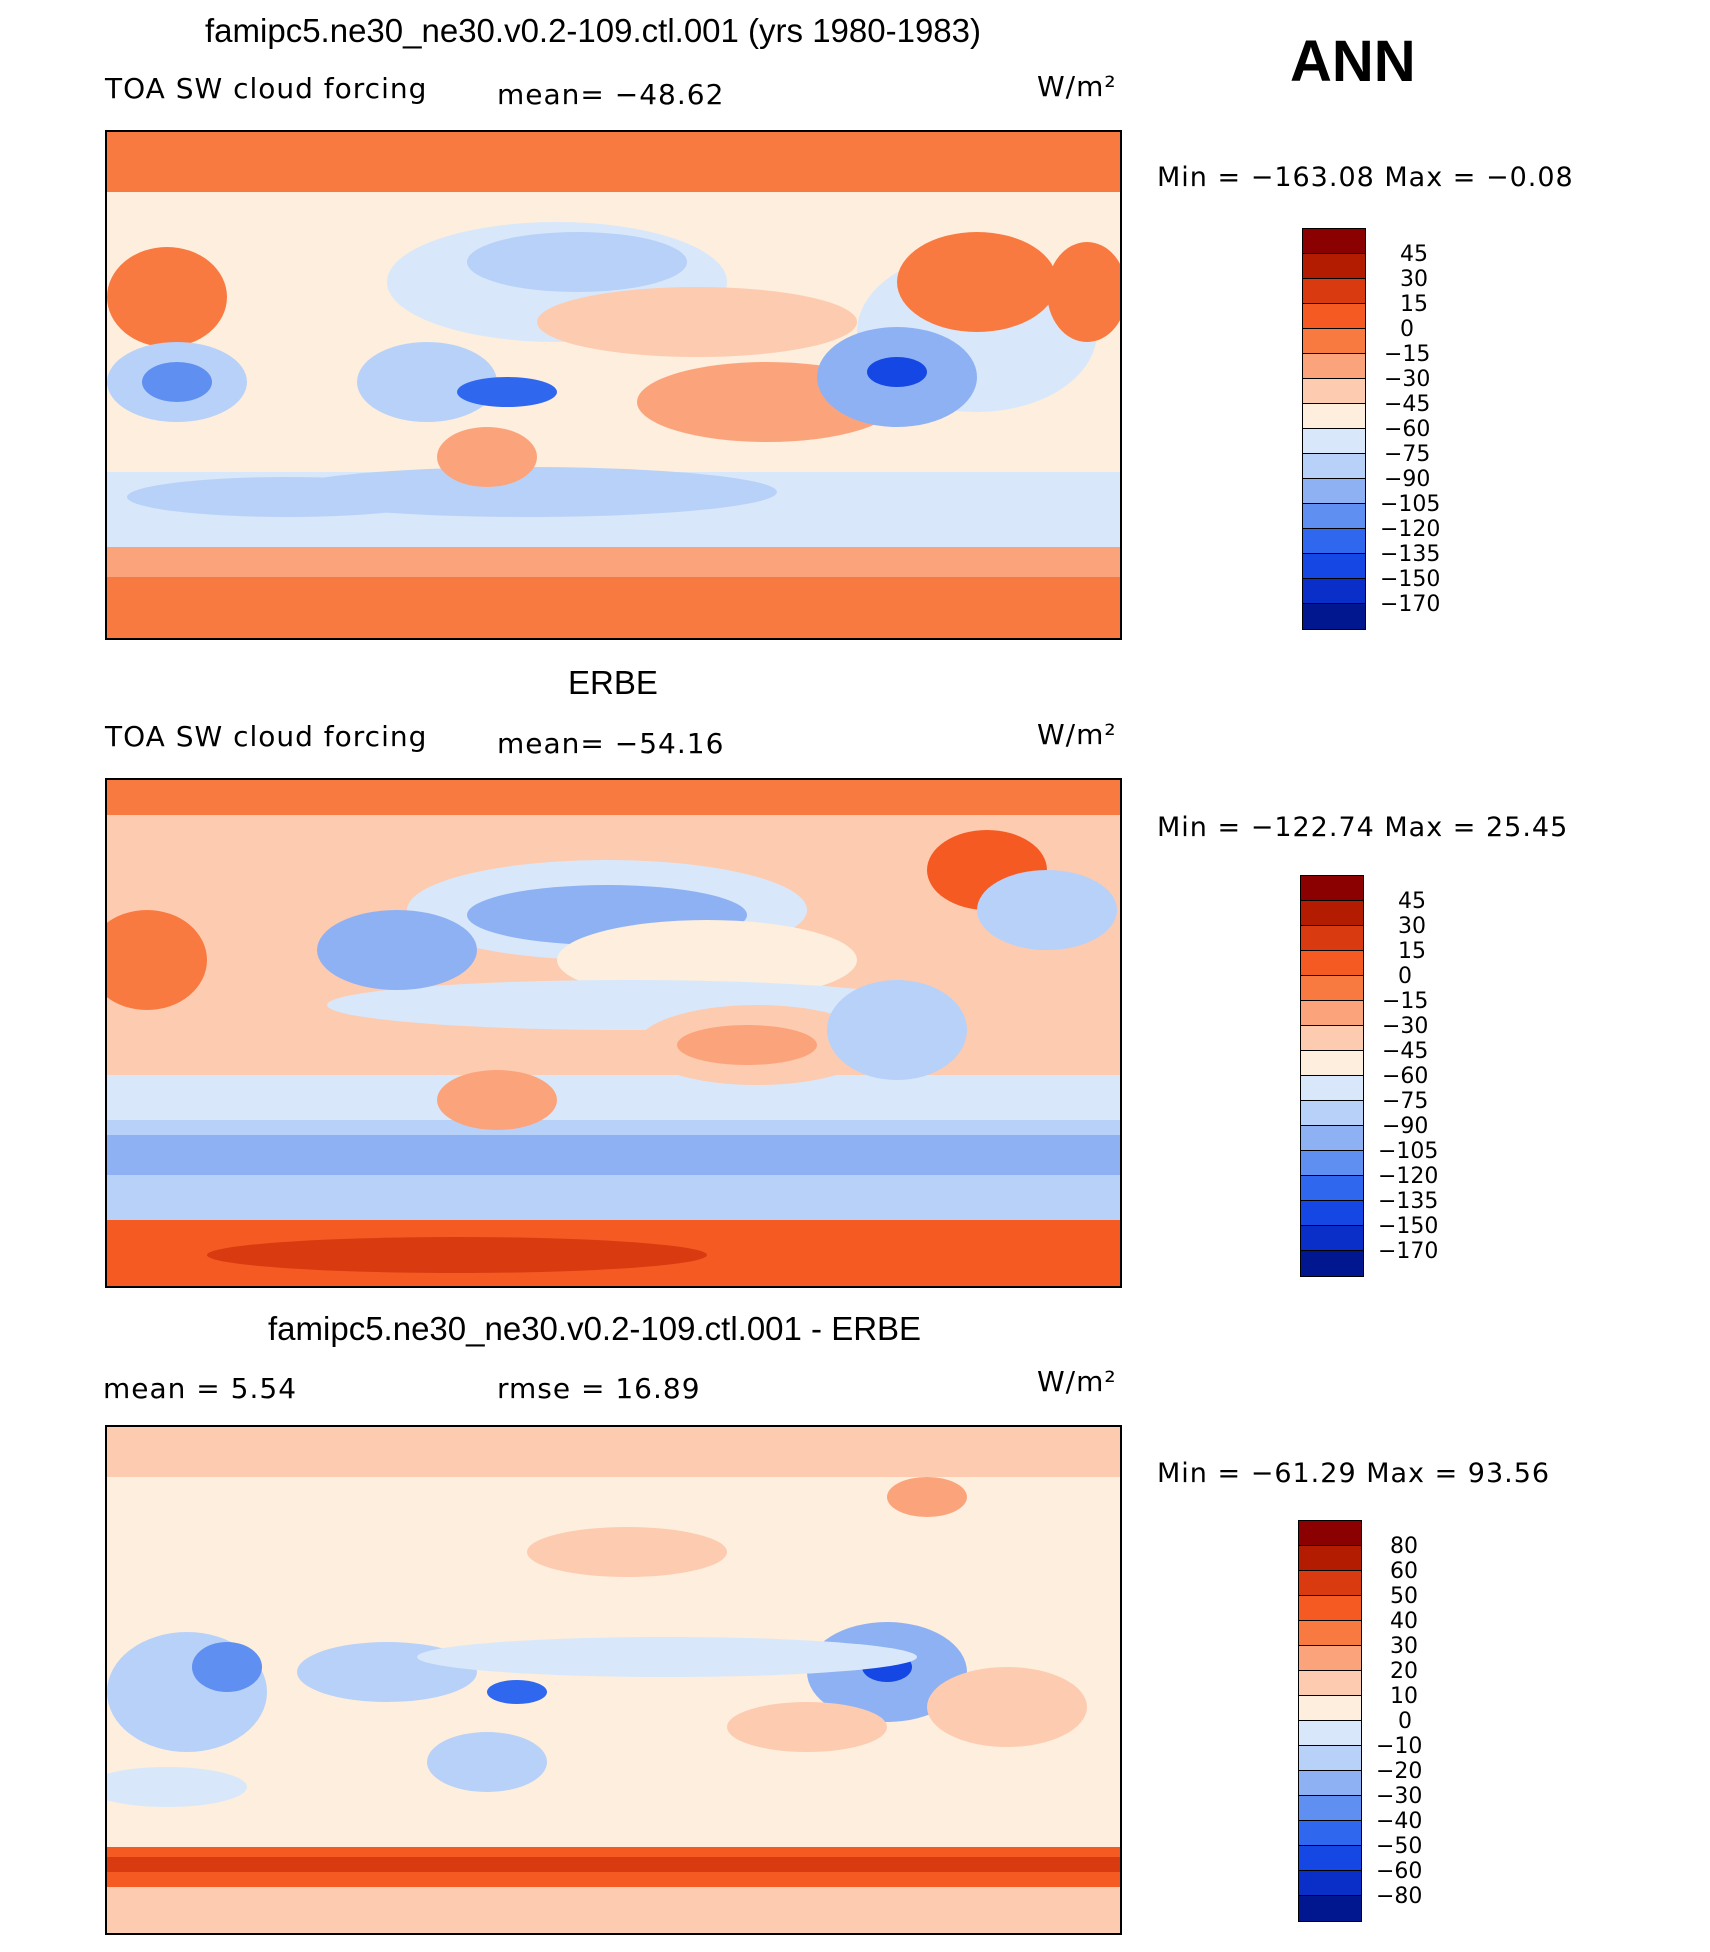  Describe the element at coordinates (1365, 177) in the screenshot. I see `panel-1-minmax: Min = −163.08 Max = −0.08` at that location.